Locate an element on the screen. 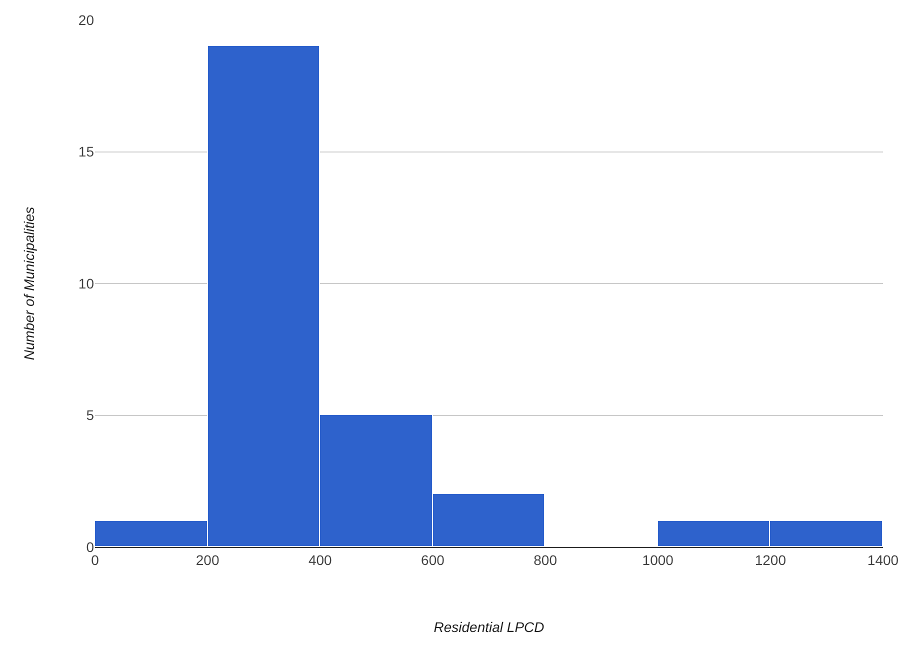  y-tick-label: 5 is located at coordinates (90, 415).